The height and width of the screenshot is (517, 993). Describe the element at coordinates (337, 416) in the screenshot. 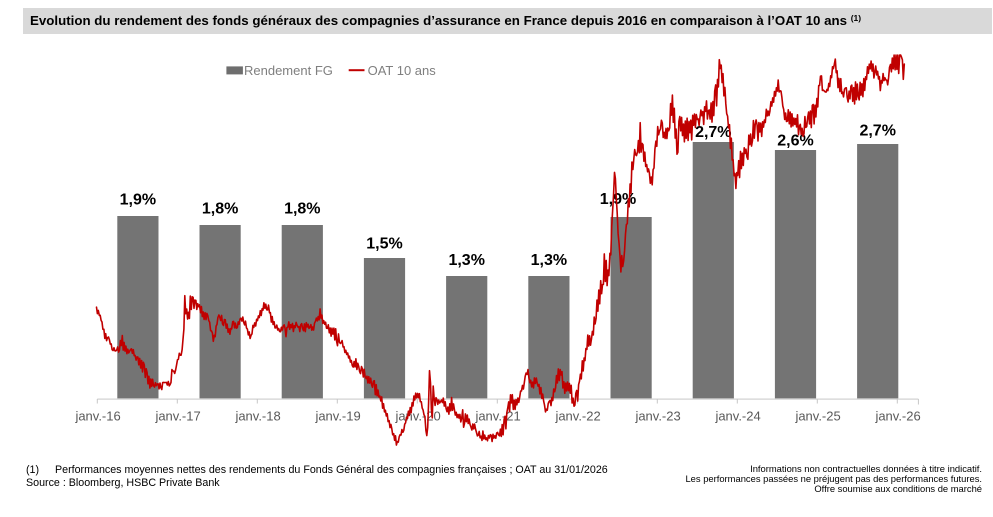

I see `svg-text: janv.-19` at that location.